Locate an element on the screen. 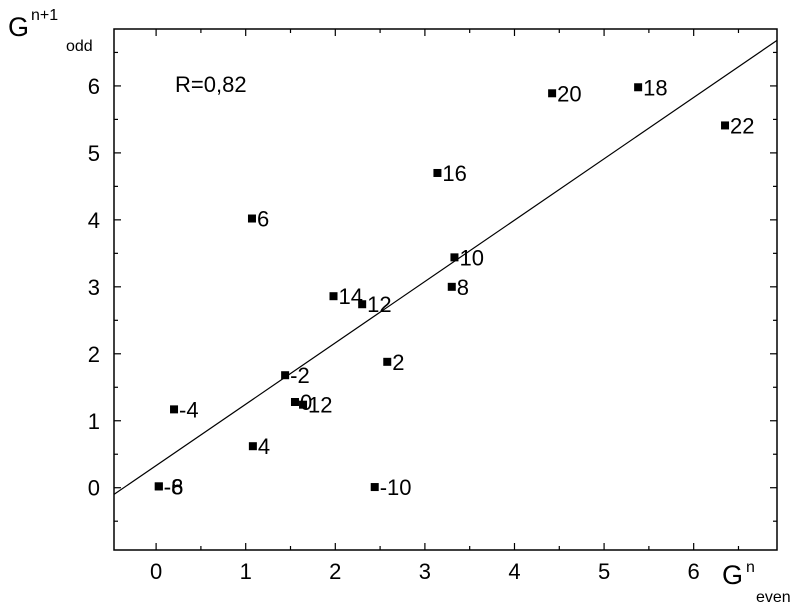 The image size is (798, 607). y-tick-label: 6 is located at coordinates (94, 86).